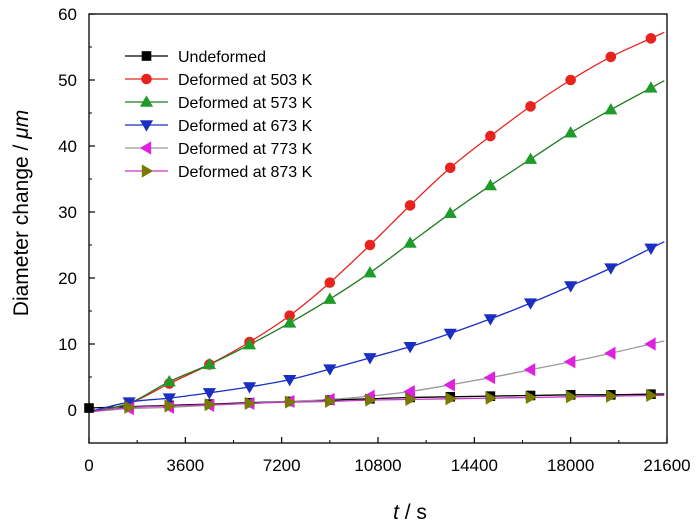 Image resolution: width=700 pixels, height=526 pixels. I want to click on y-tick-label: 20, so click(67, 278).